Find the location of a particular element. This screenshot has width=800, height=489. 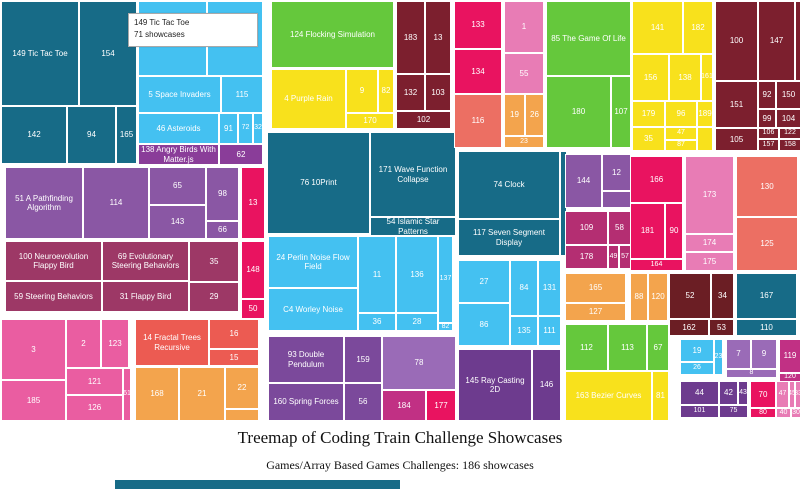

treemap-cell: 112 is located at coordinates (586, 347).